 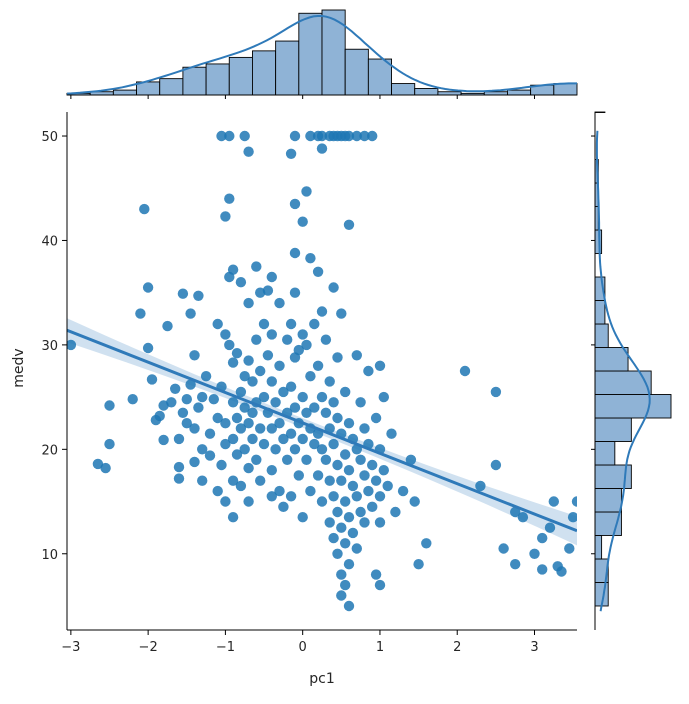 What do you see at coordinates (631, 370) in the screenshot?
I see `marginal-y-histogram` at bounding box center [631, 370].